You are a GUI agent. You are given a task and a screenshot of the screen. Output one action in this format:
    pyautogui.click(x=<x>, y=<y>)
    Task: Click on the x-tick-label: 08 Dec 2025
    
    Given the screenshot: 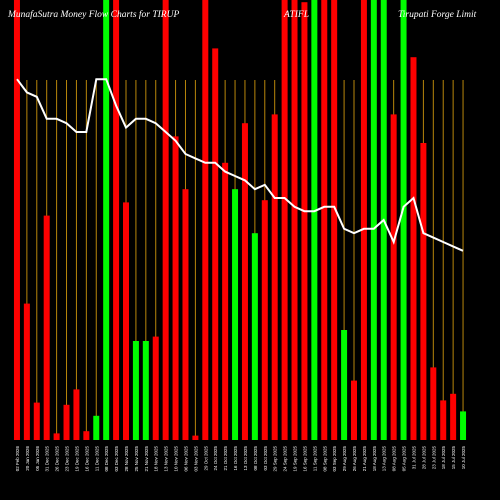 What is the action you would take?
    pyautogui.click(x=106, y=459)
    